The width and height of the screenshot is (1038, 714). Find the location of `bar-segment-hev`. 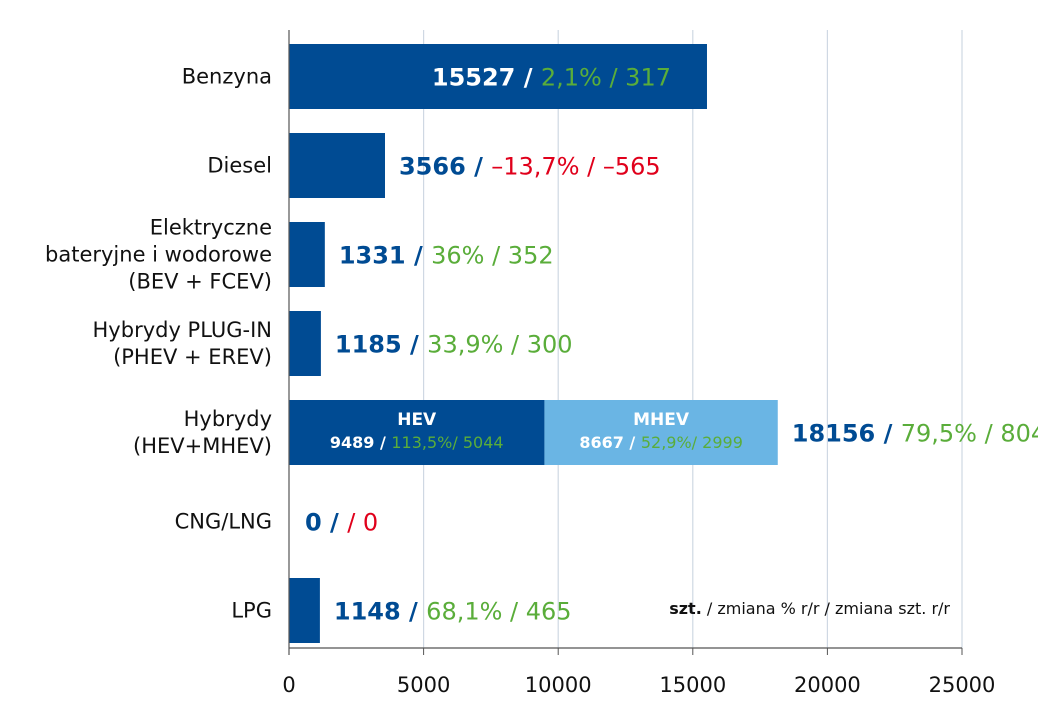

bar-segment-hev is located at coordinates (417, 432).